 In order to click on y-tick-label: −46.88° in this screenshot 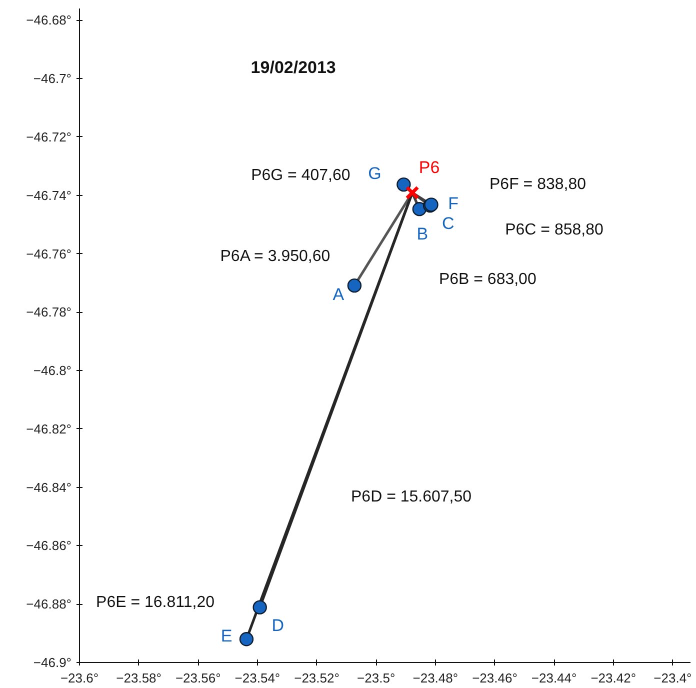, I will do `click(49, 604)`.